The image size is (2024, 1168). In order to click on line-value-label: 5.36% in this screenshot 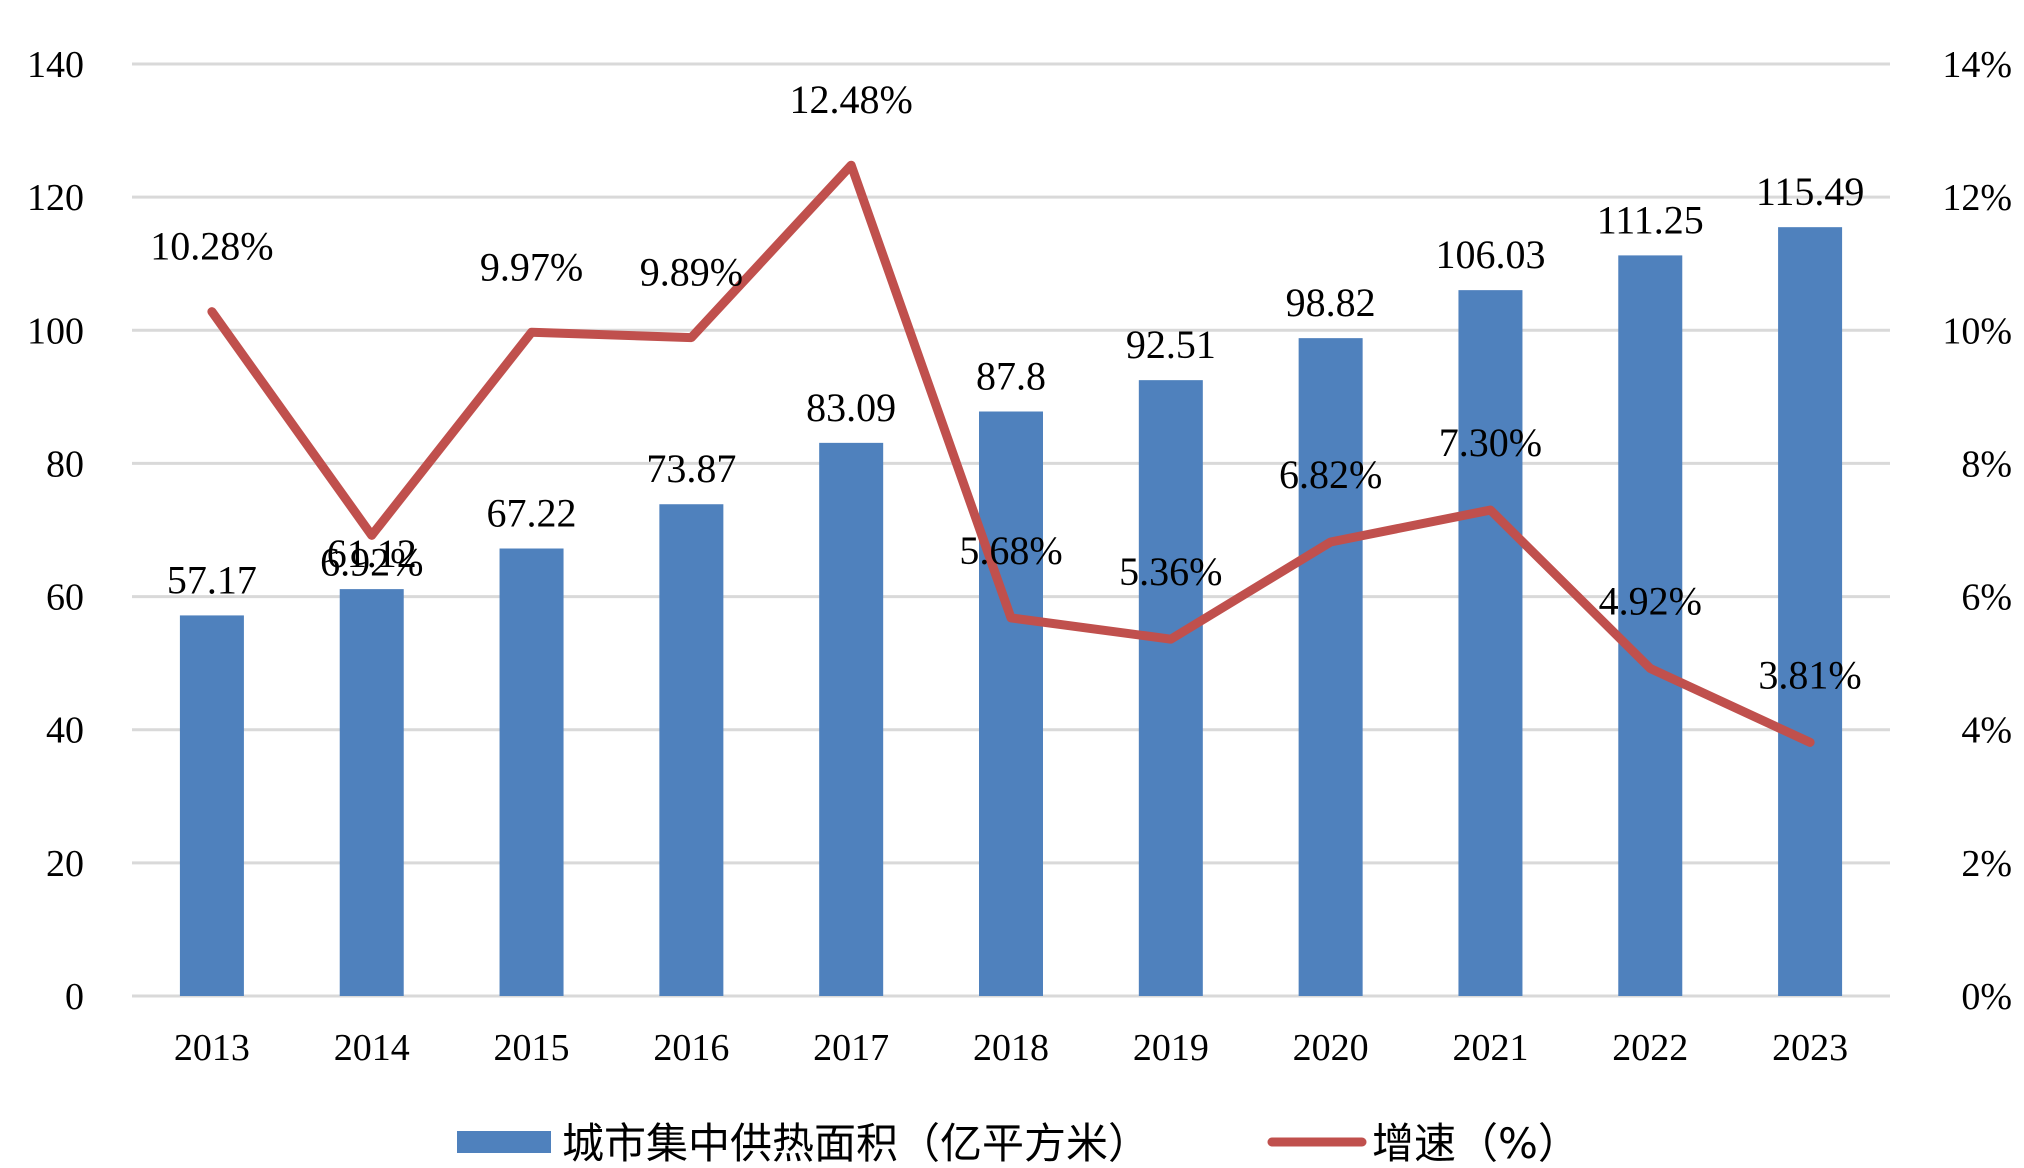, I will do `click(1170, 571)`.